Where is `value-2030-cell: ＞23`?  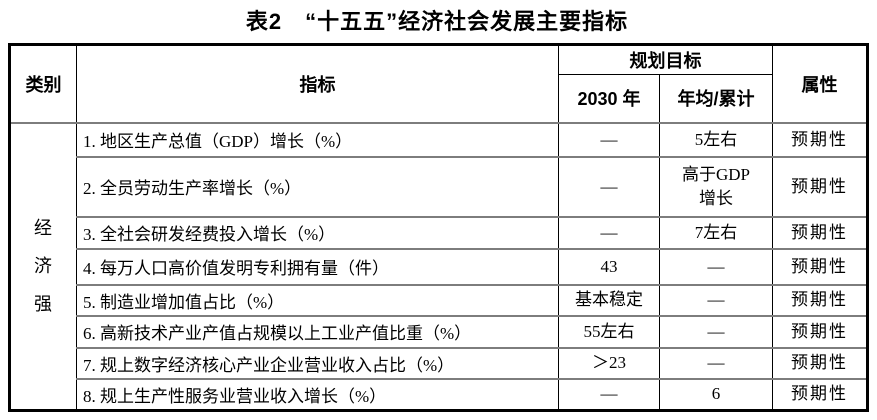 value-2030-cell: ＞23 is located at coordinates (609, 363).